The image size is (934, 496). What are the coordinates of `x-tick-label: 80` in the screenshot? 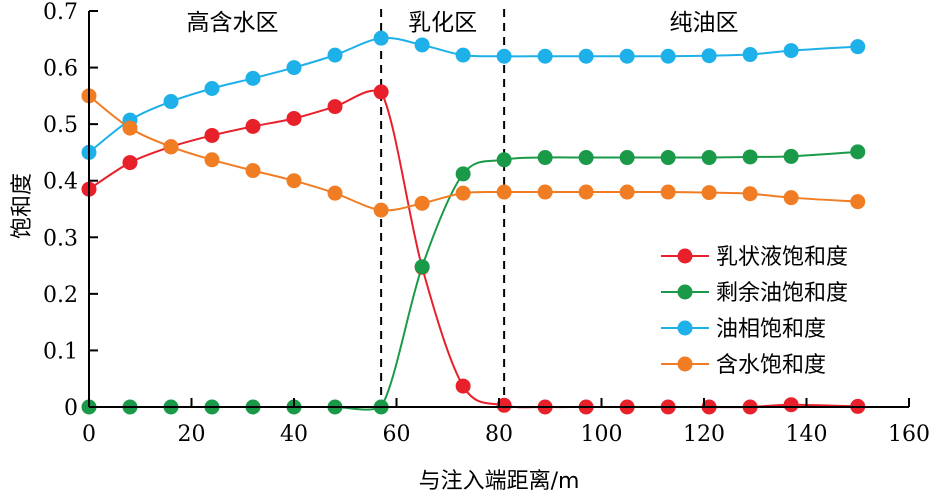 It's located at (499, 434).